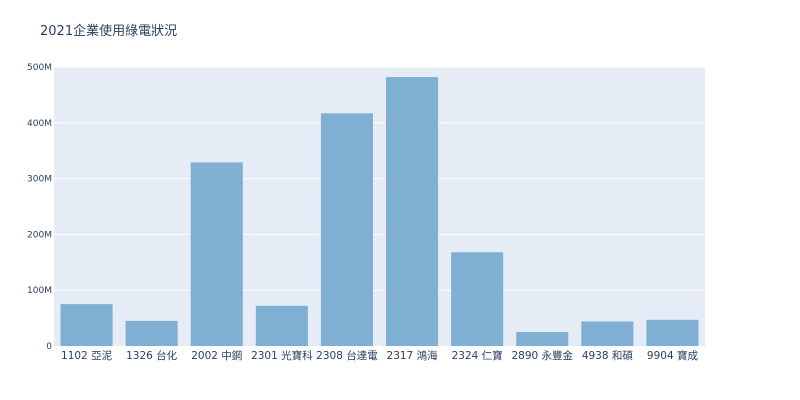  What do you see at coordinates (39, 68) in the screenshot?
I see `y-tick-label: 500M` at bounding box center [39, 68].